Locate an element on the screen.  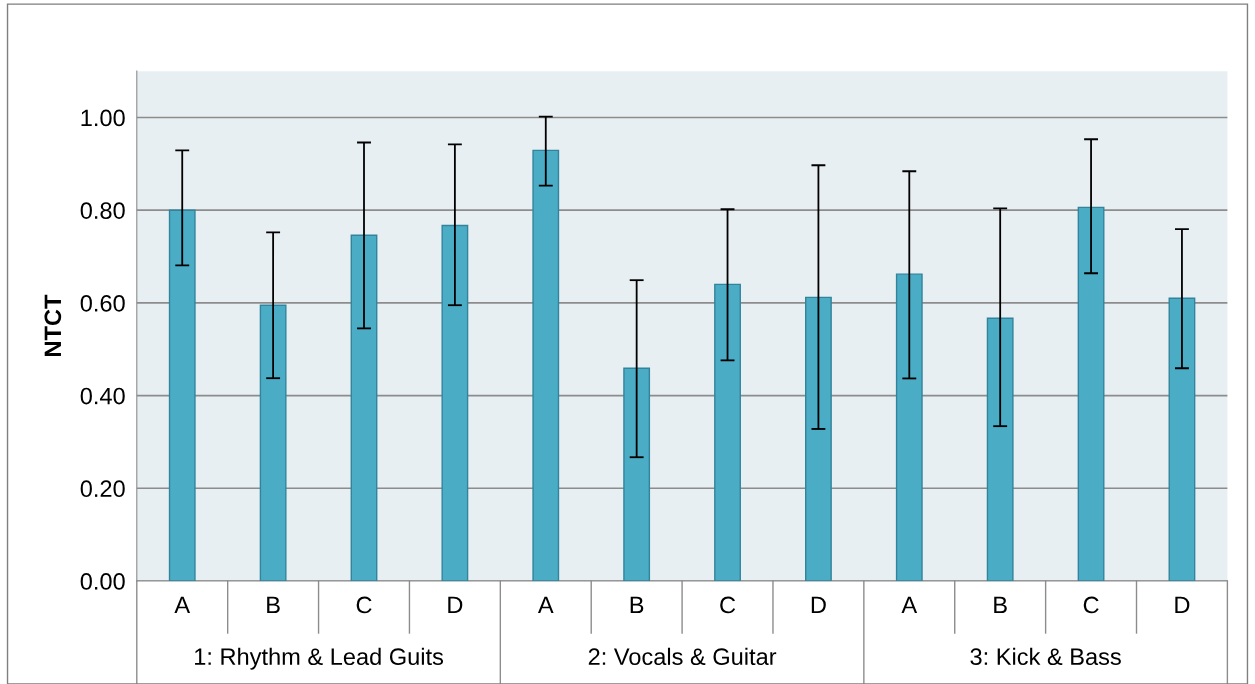
y-tick-label: 0.20 is located at coordinates (102, 489).